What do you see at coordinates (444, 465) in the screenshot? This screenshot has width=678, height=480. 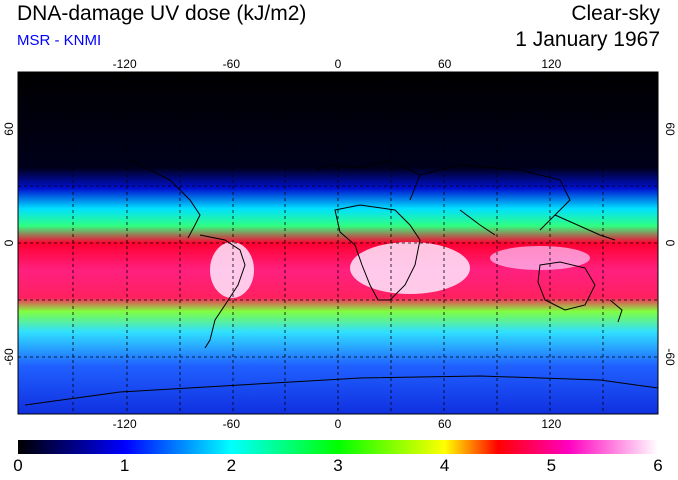 I see `colorbar-label: 4` at bounding box center [444, 465].